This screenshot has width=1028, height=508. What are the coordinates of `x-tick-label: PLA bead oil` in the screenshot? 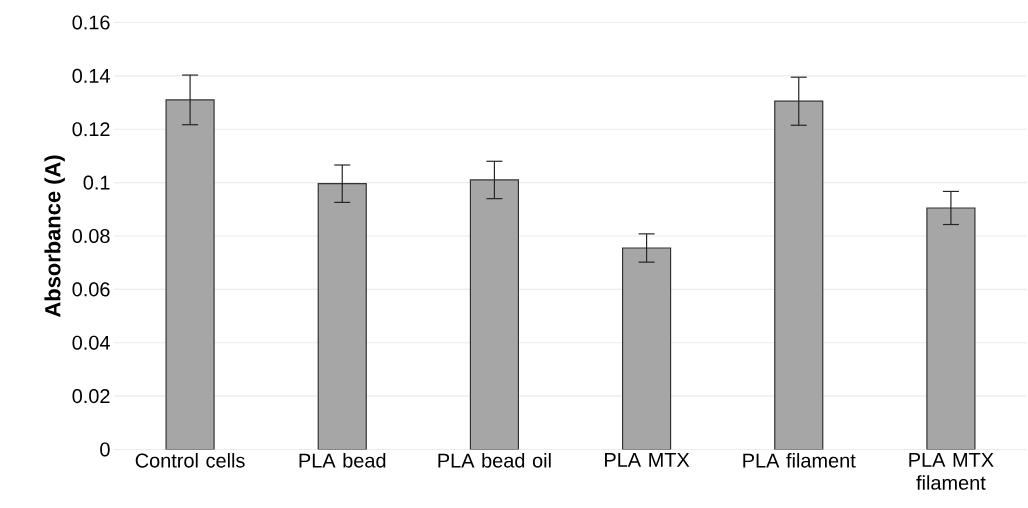 It's located at (494, 460).